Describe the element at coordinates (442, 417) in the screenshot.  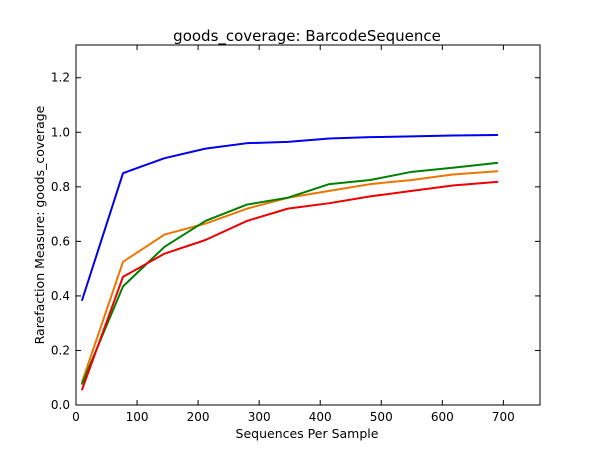
I see `x-tick-label: 600` at that location.